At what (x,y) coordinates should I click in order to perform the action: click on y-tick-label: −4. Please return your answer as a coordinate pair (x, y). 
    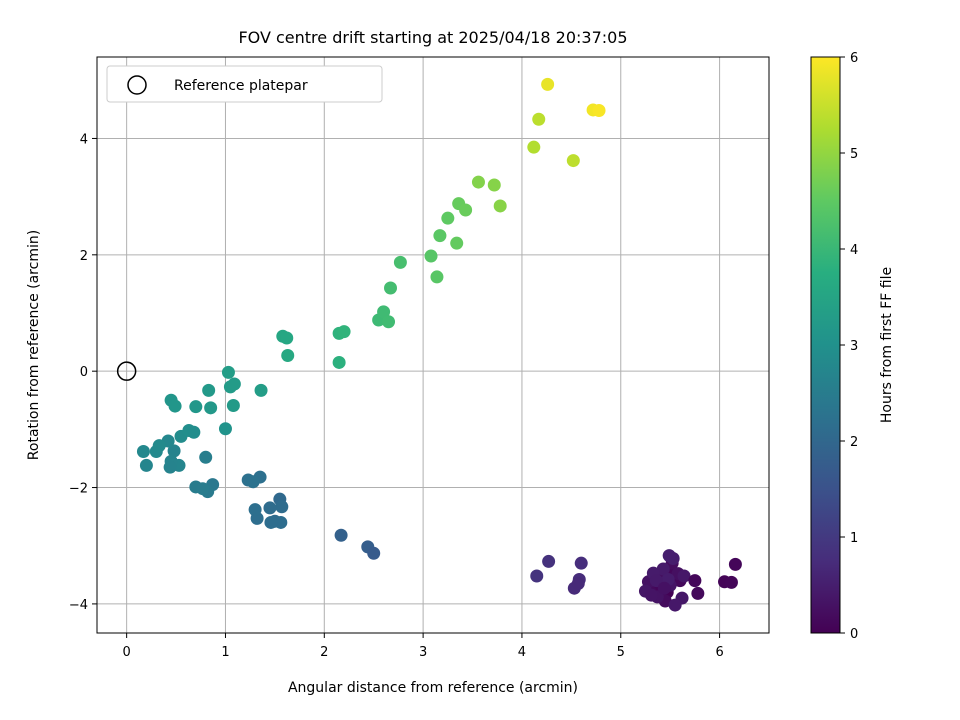
    Looking at the image, I should click on (78, 605).